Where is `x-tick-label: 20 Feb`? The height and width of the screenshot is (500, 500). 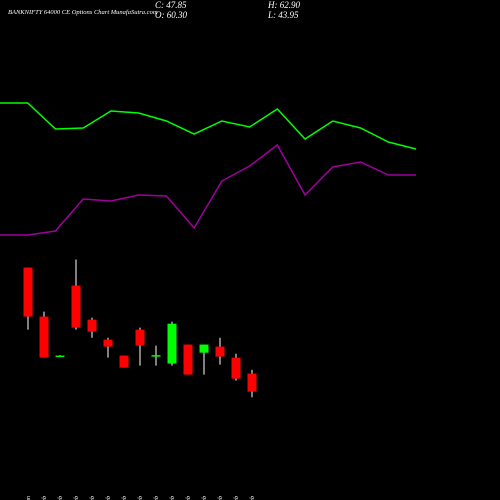
x-tick-label: 20 Feb is located at coordinates (205, 498).